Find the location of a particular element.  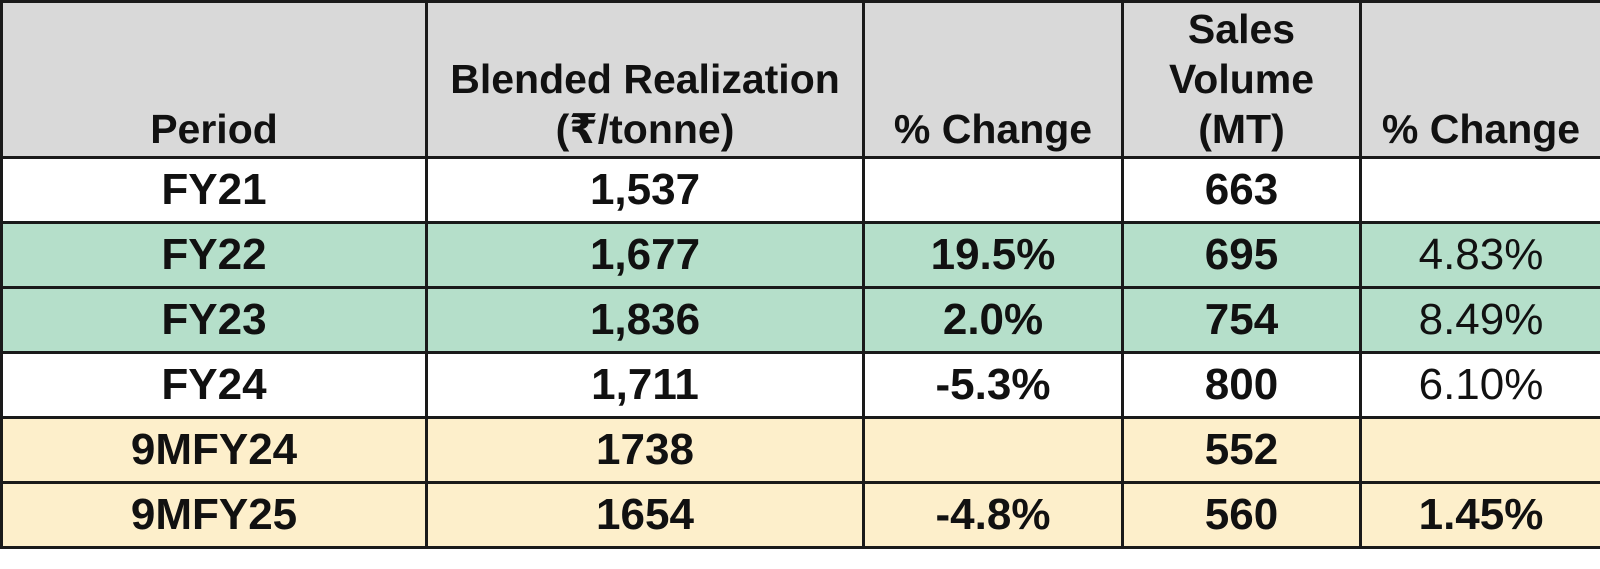

cell-realization-change: 19.5% is located at coordinates (993, 255).